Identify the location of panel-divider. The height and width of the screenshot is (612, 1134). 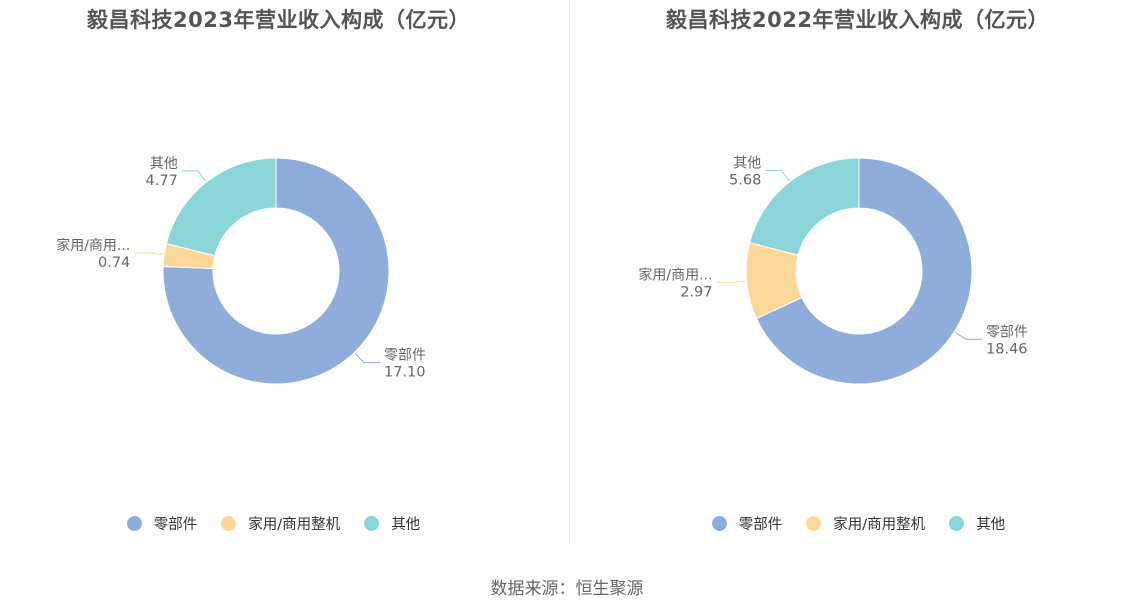
(569, 272).